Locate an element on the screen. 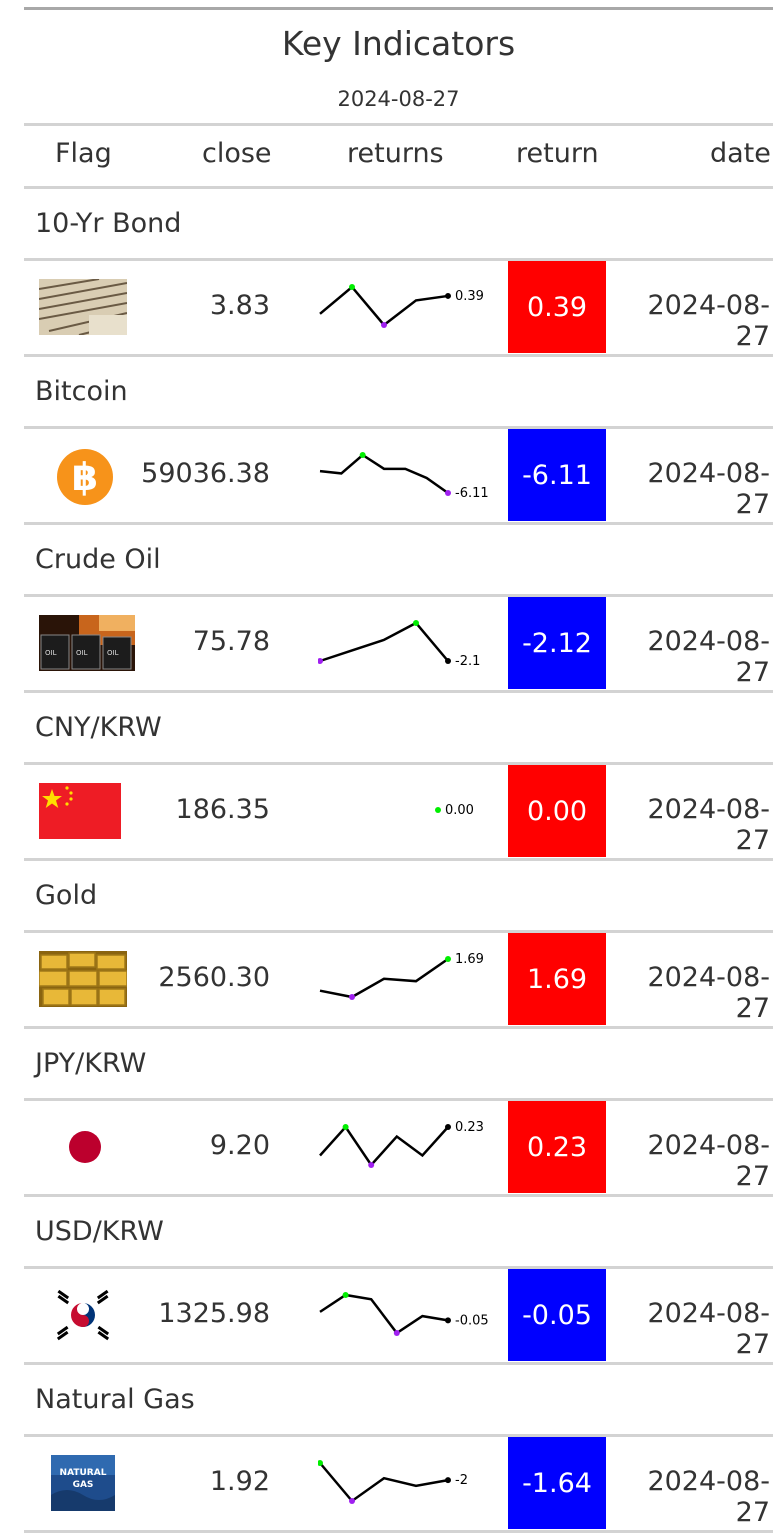 This screenshot has width=773, height=1540. close-value: 9.20 is located at coordinates (239, 1145).